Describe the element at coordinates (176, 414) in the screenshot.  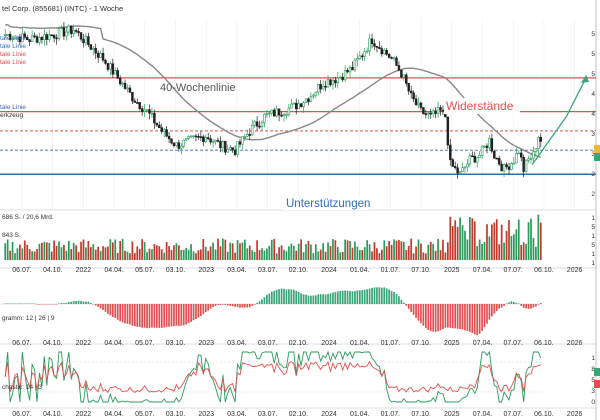
I see `x-tick-label: 03.10.` at that location.